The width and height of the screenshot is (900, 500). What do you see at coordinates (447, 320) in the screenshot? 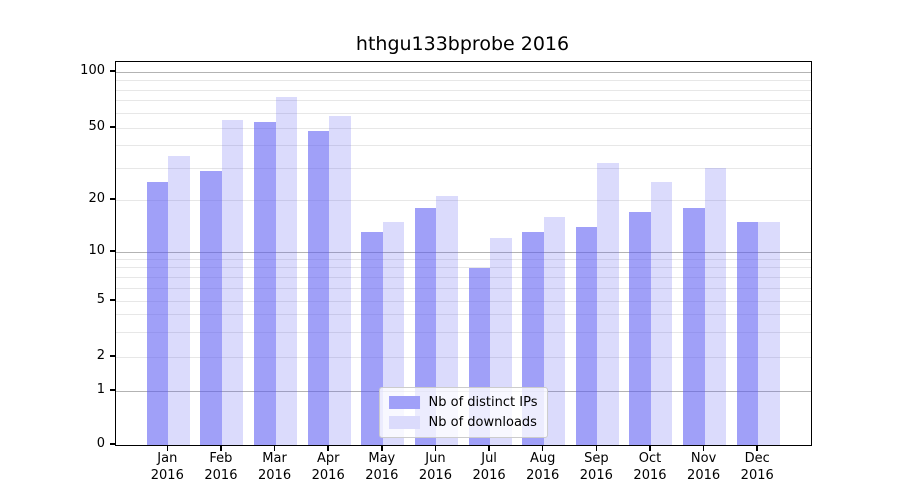
I see `bar-downloads-jun` at bounding box center [447, 320].